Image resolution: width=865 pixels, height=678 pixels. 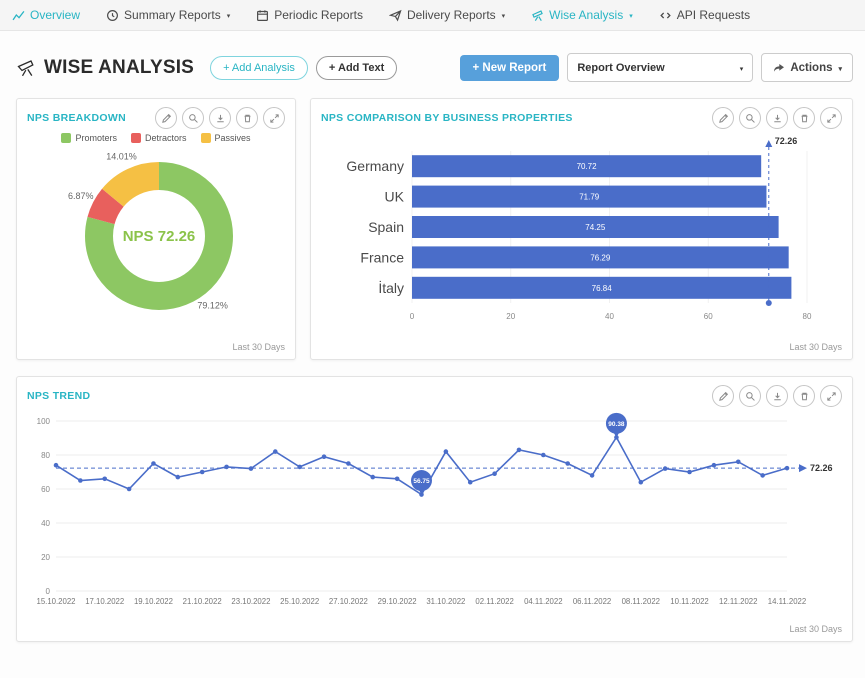 What do you see at coordinates (807, 67) in the screenshot?
I see `actions-button: Actions ▾` at bounding box center [807, 67].